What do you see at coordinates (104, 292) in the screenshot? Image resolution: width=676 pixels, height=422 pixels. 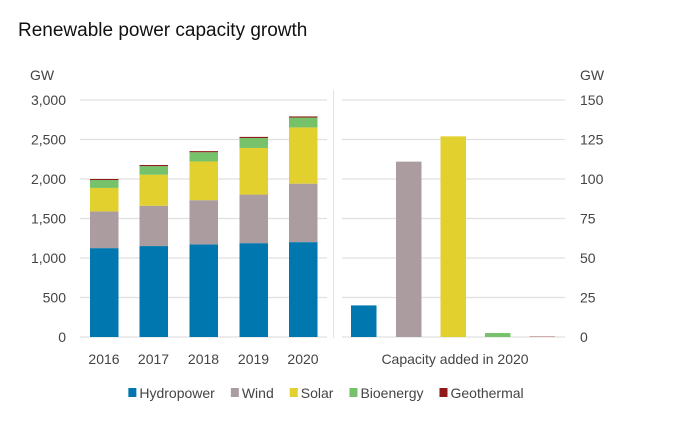 I see `bar-2016-hydropower` at bounding box center [104, 292].